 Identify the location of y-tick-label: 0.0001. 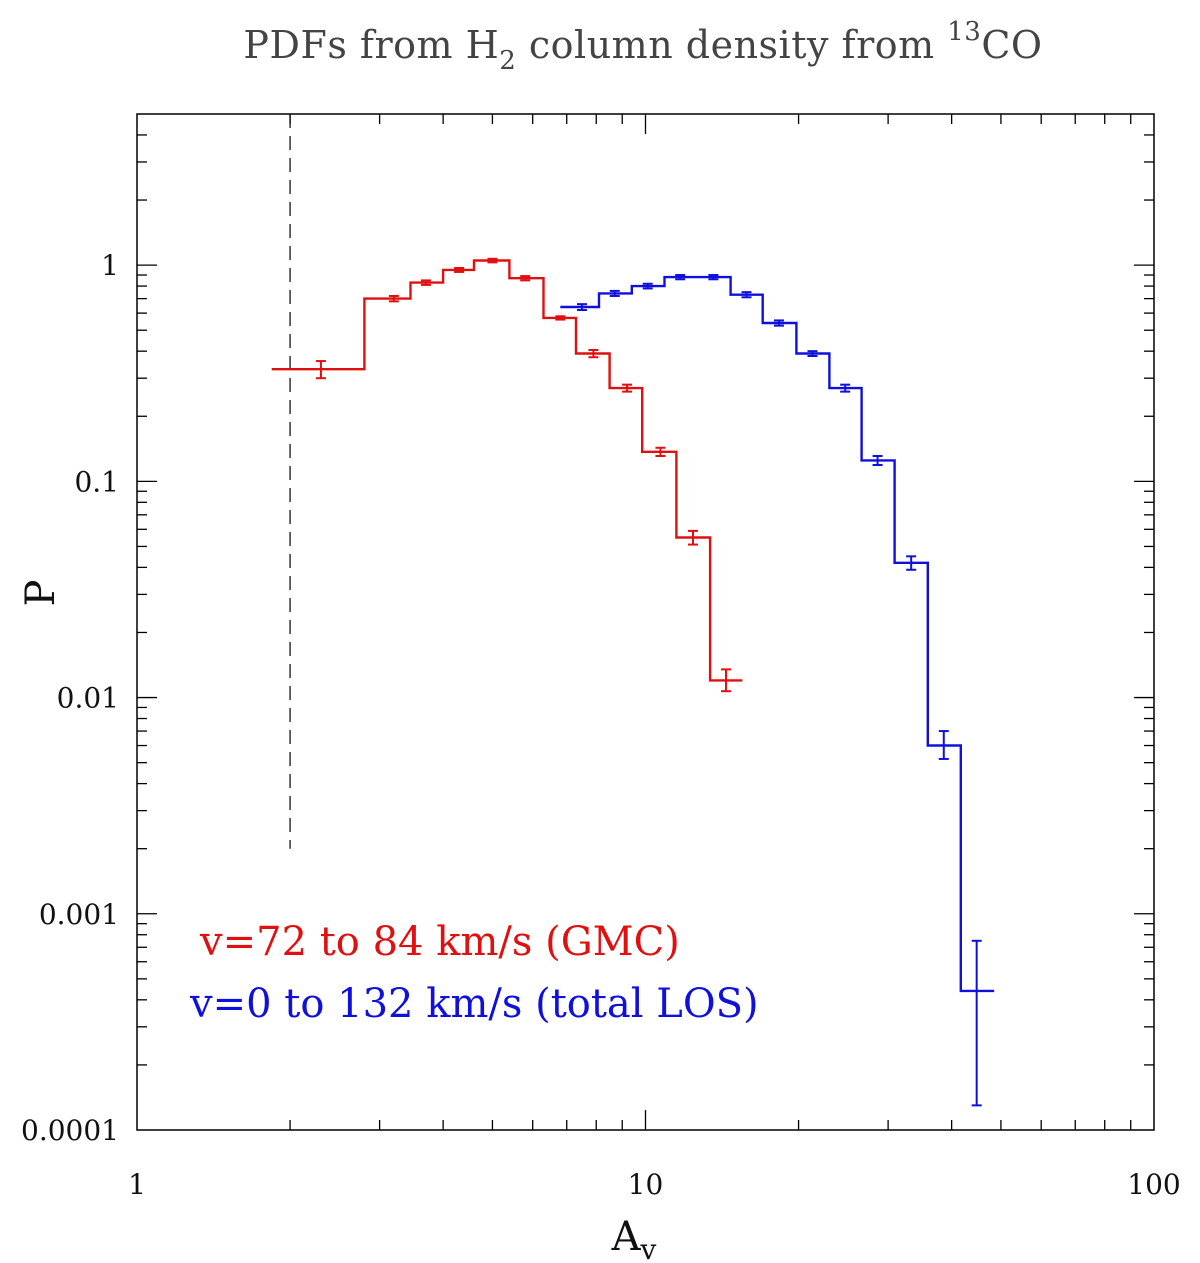
(70, 1130).